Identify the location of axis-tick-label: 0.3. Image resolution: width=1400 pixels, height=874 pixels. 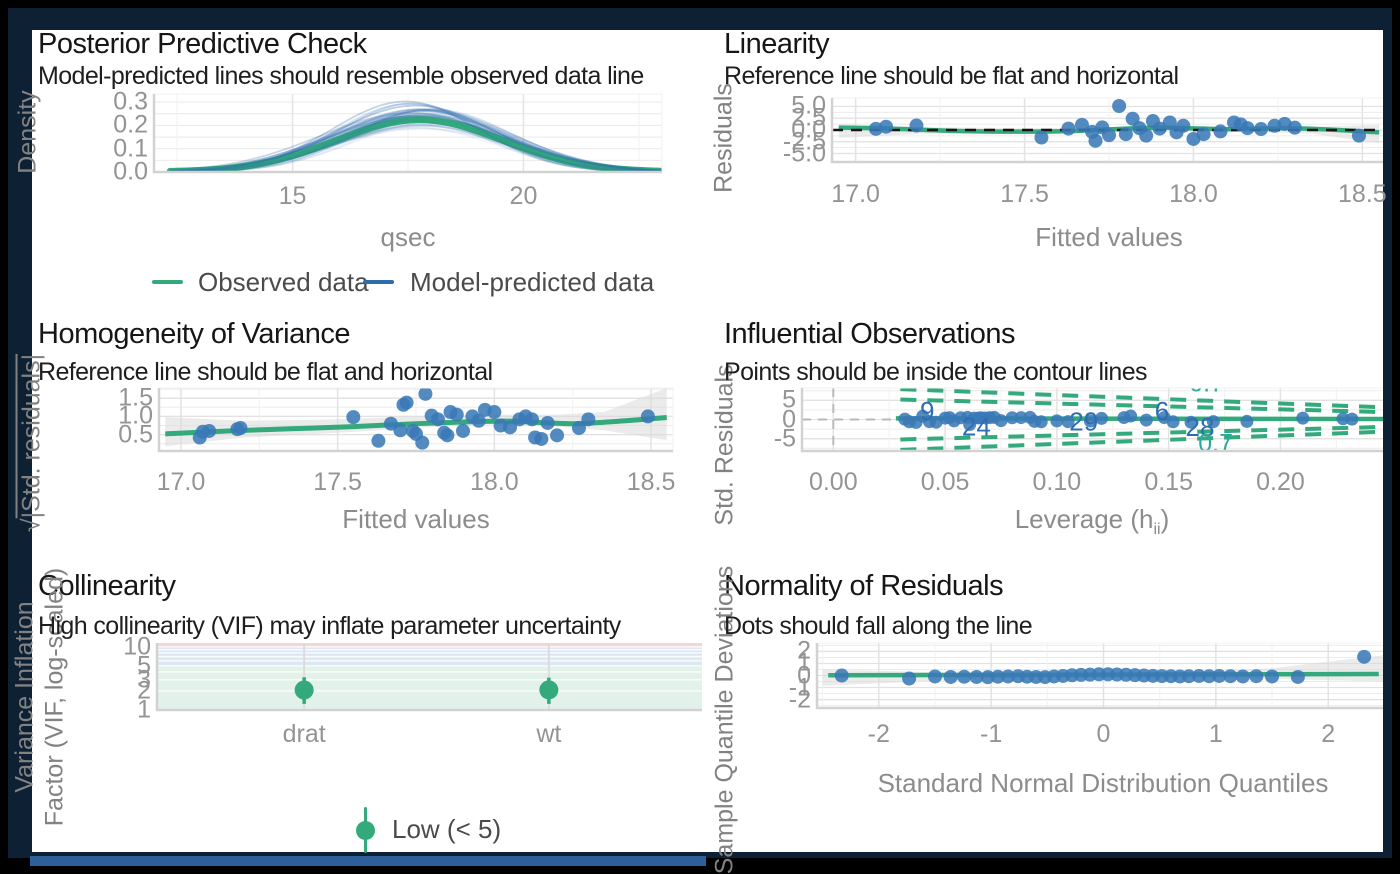
(130, 101).